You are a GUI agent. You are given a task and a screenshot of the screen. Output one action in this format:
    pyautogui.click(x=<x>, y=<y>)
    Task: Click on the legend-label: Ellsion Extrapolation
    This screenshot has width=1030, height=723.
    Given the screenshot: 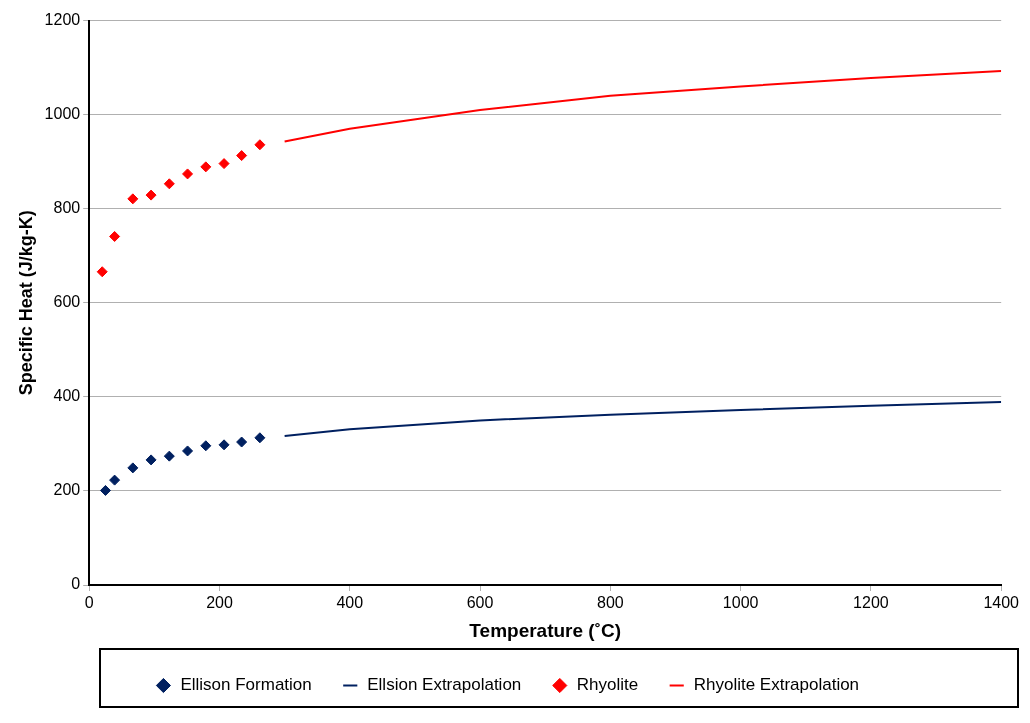 What is the action you would take?
    pyautogui.click(x=444, y=685)
    